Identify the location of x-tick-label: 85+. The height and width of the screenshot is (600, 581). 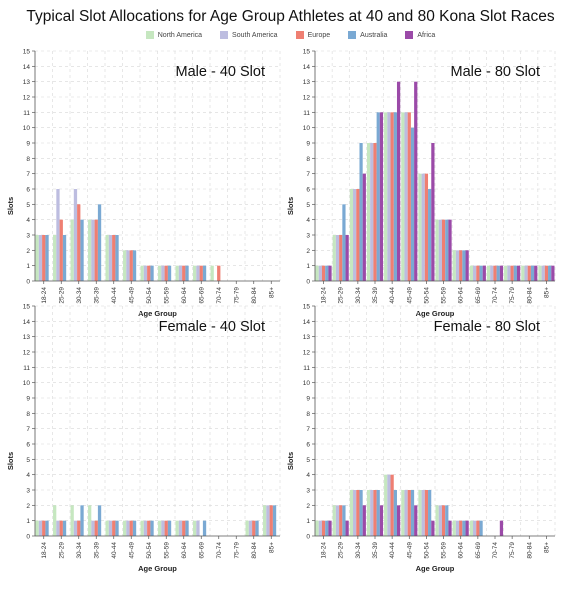
(271, 547).